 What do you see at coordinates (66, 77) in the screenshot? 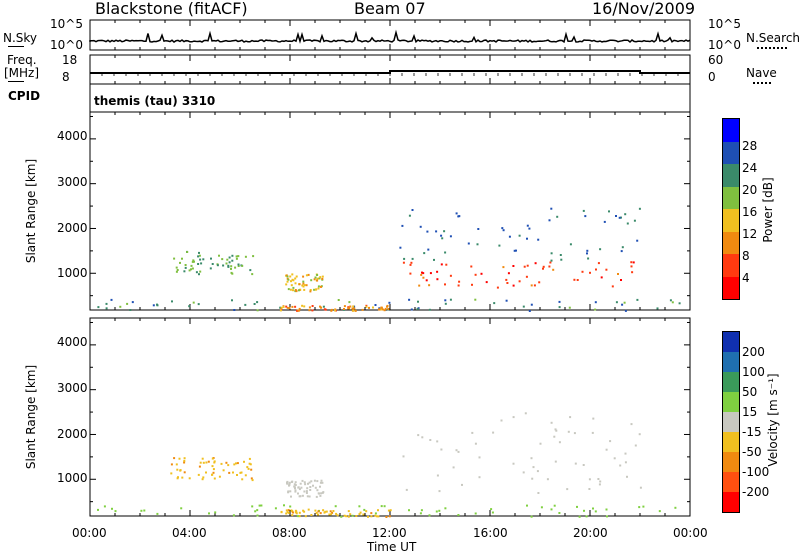
I see `freq-tick-low: 8` at bounding box center [66, 77].